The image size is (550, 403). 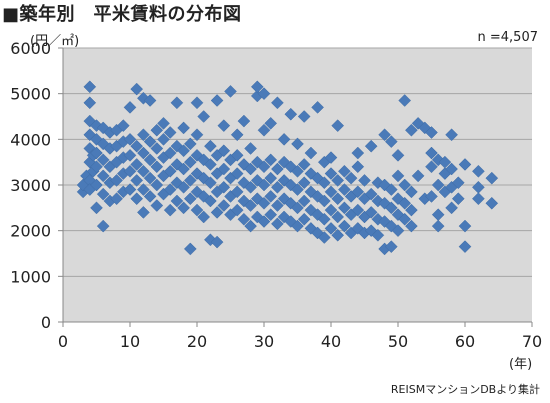 I want to click on y-tick-label: 0, so click(x=46, y=322).